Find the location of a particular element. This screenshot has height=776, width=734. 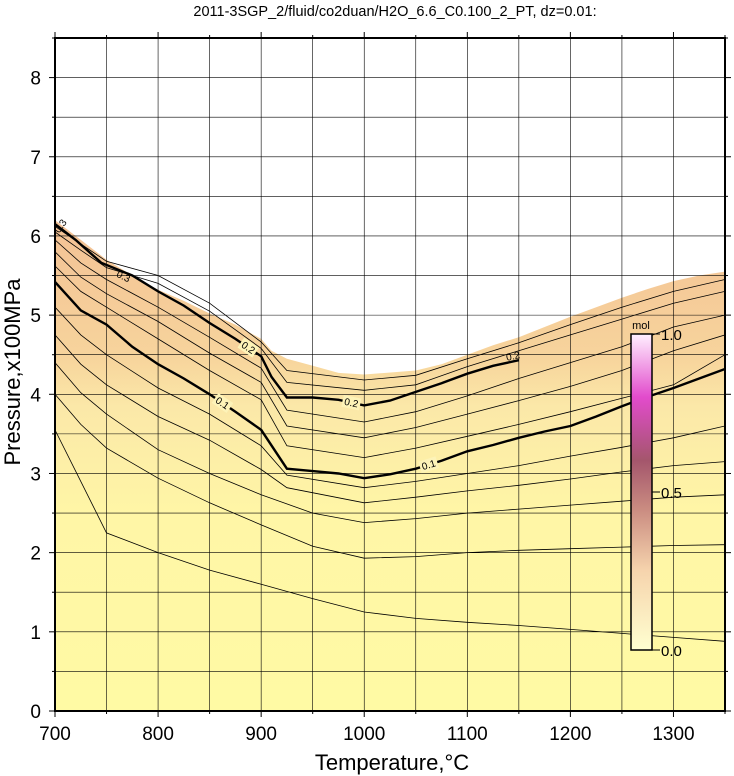

y-tick-label: 4 is located at coordinates (35, 395).